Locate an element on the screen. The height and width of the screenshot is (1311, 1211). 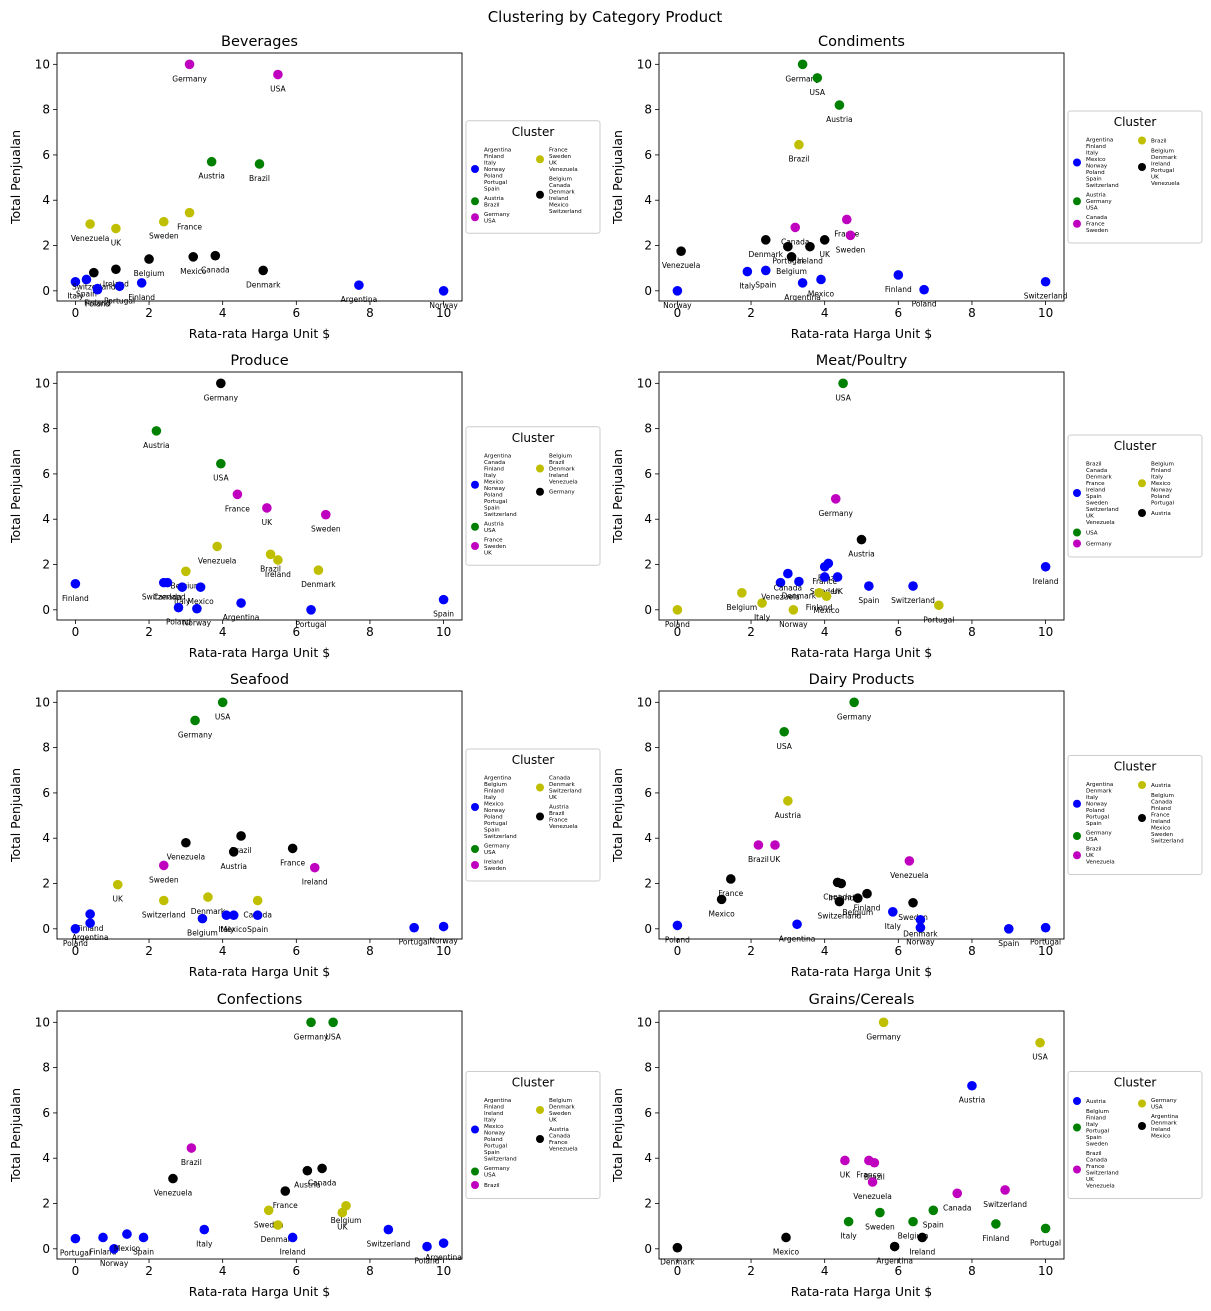
legend-entry: Poland is located at coordinates (493, 176).